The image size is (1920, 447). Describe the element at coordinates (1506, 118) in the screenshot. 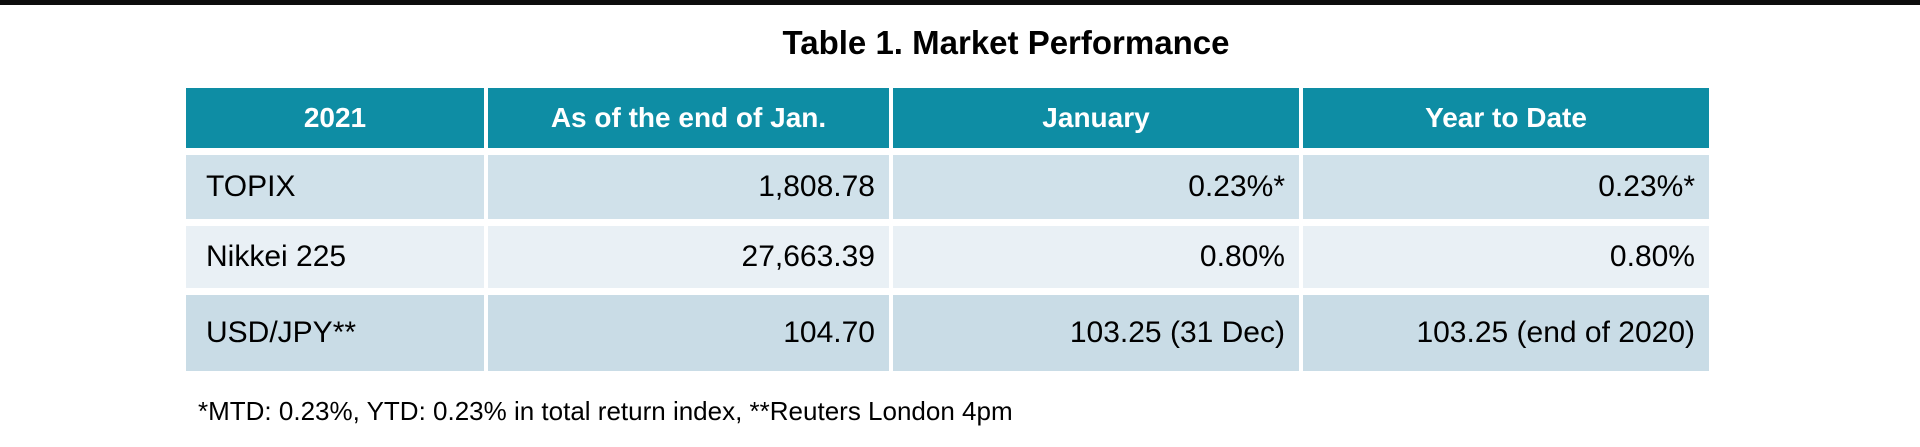

I see `column-header-year-to-date: Year to Date` at that location.